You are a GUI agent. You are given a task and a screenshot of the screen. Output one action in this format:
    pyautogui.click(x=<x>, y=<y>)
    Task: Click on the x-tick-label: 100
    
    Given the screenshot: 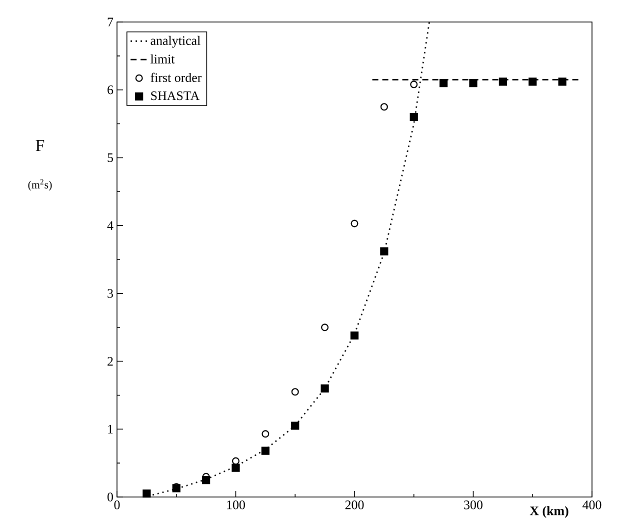 What is the action you would take?
    pyautogui.click(x=236, y=505)
    